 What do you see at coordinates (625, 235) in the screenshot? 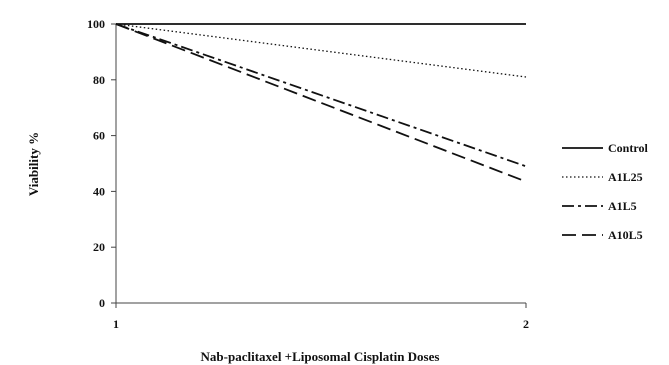
I see `legend-label: A10L5` at bounding box center [625, 235].